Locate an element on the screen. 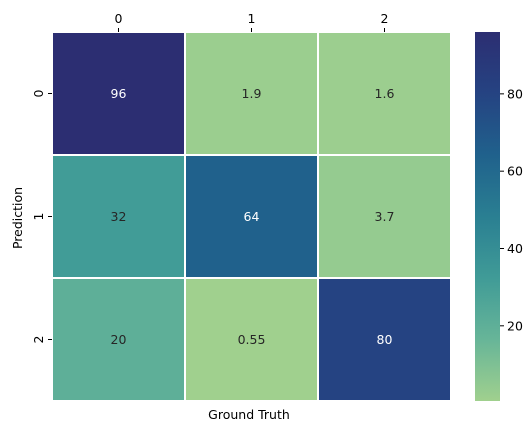 The height and width of the screenshot is (432, 530). cell-value-label: 0.55 is located at coordinates (252, 339).